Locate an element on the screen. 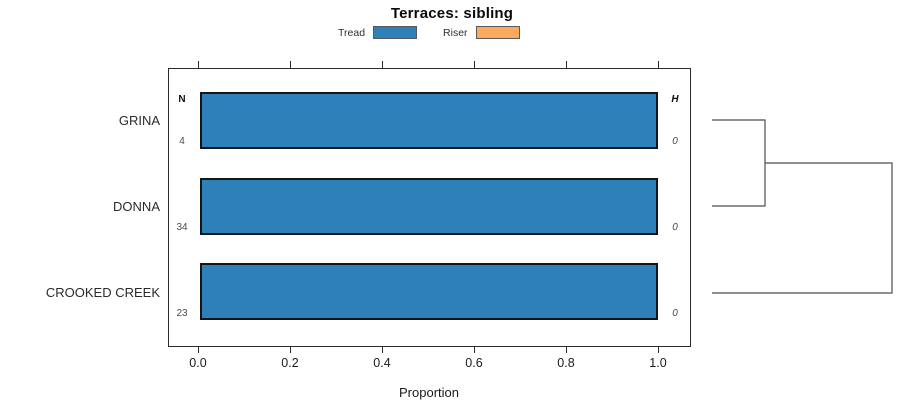 Image resolution: width=900 pixels, height=420 pixels. category-label-crooked-creek: CROOKED CREEK is located at coordinates (102, 292).